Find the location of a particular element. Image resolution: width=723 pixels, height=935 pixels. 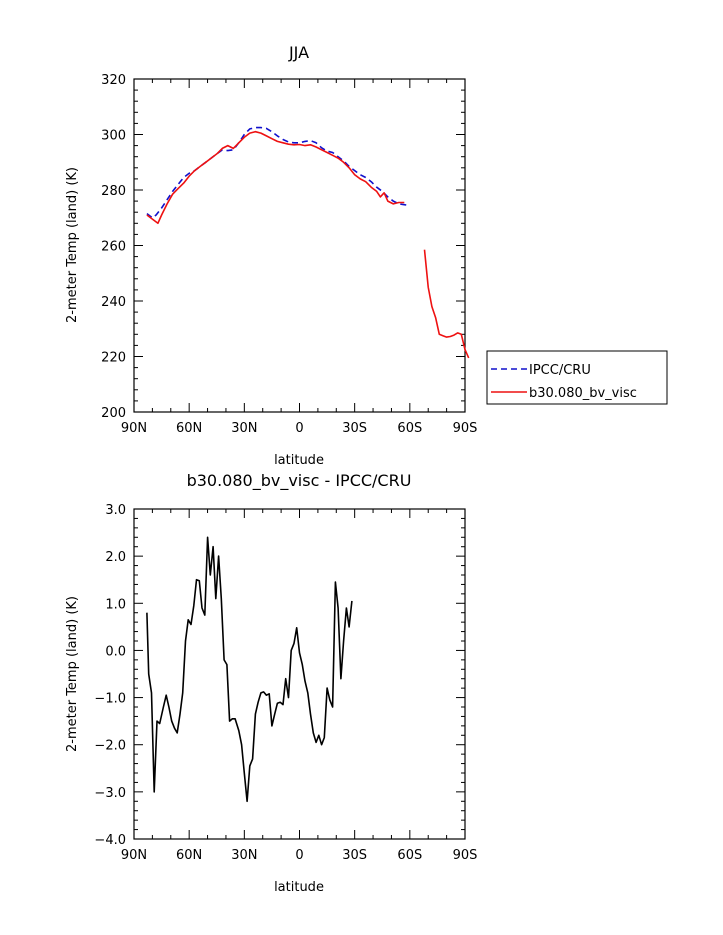

y-tick-label: 3.0 is located at coordinates (115, 510).